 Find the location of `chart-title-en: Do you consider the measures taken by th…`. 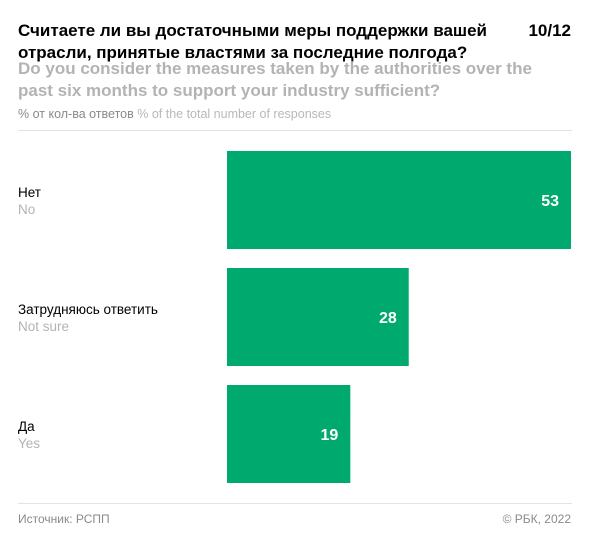

chart-title-en: Do you consider the measures taken by th… is located at coordinates (275, 79).